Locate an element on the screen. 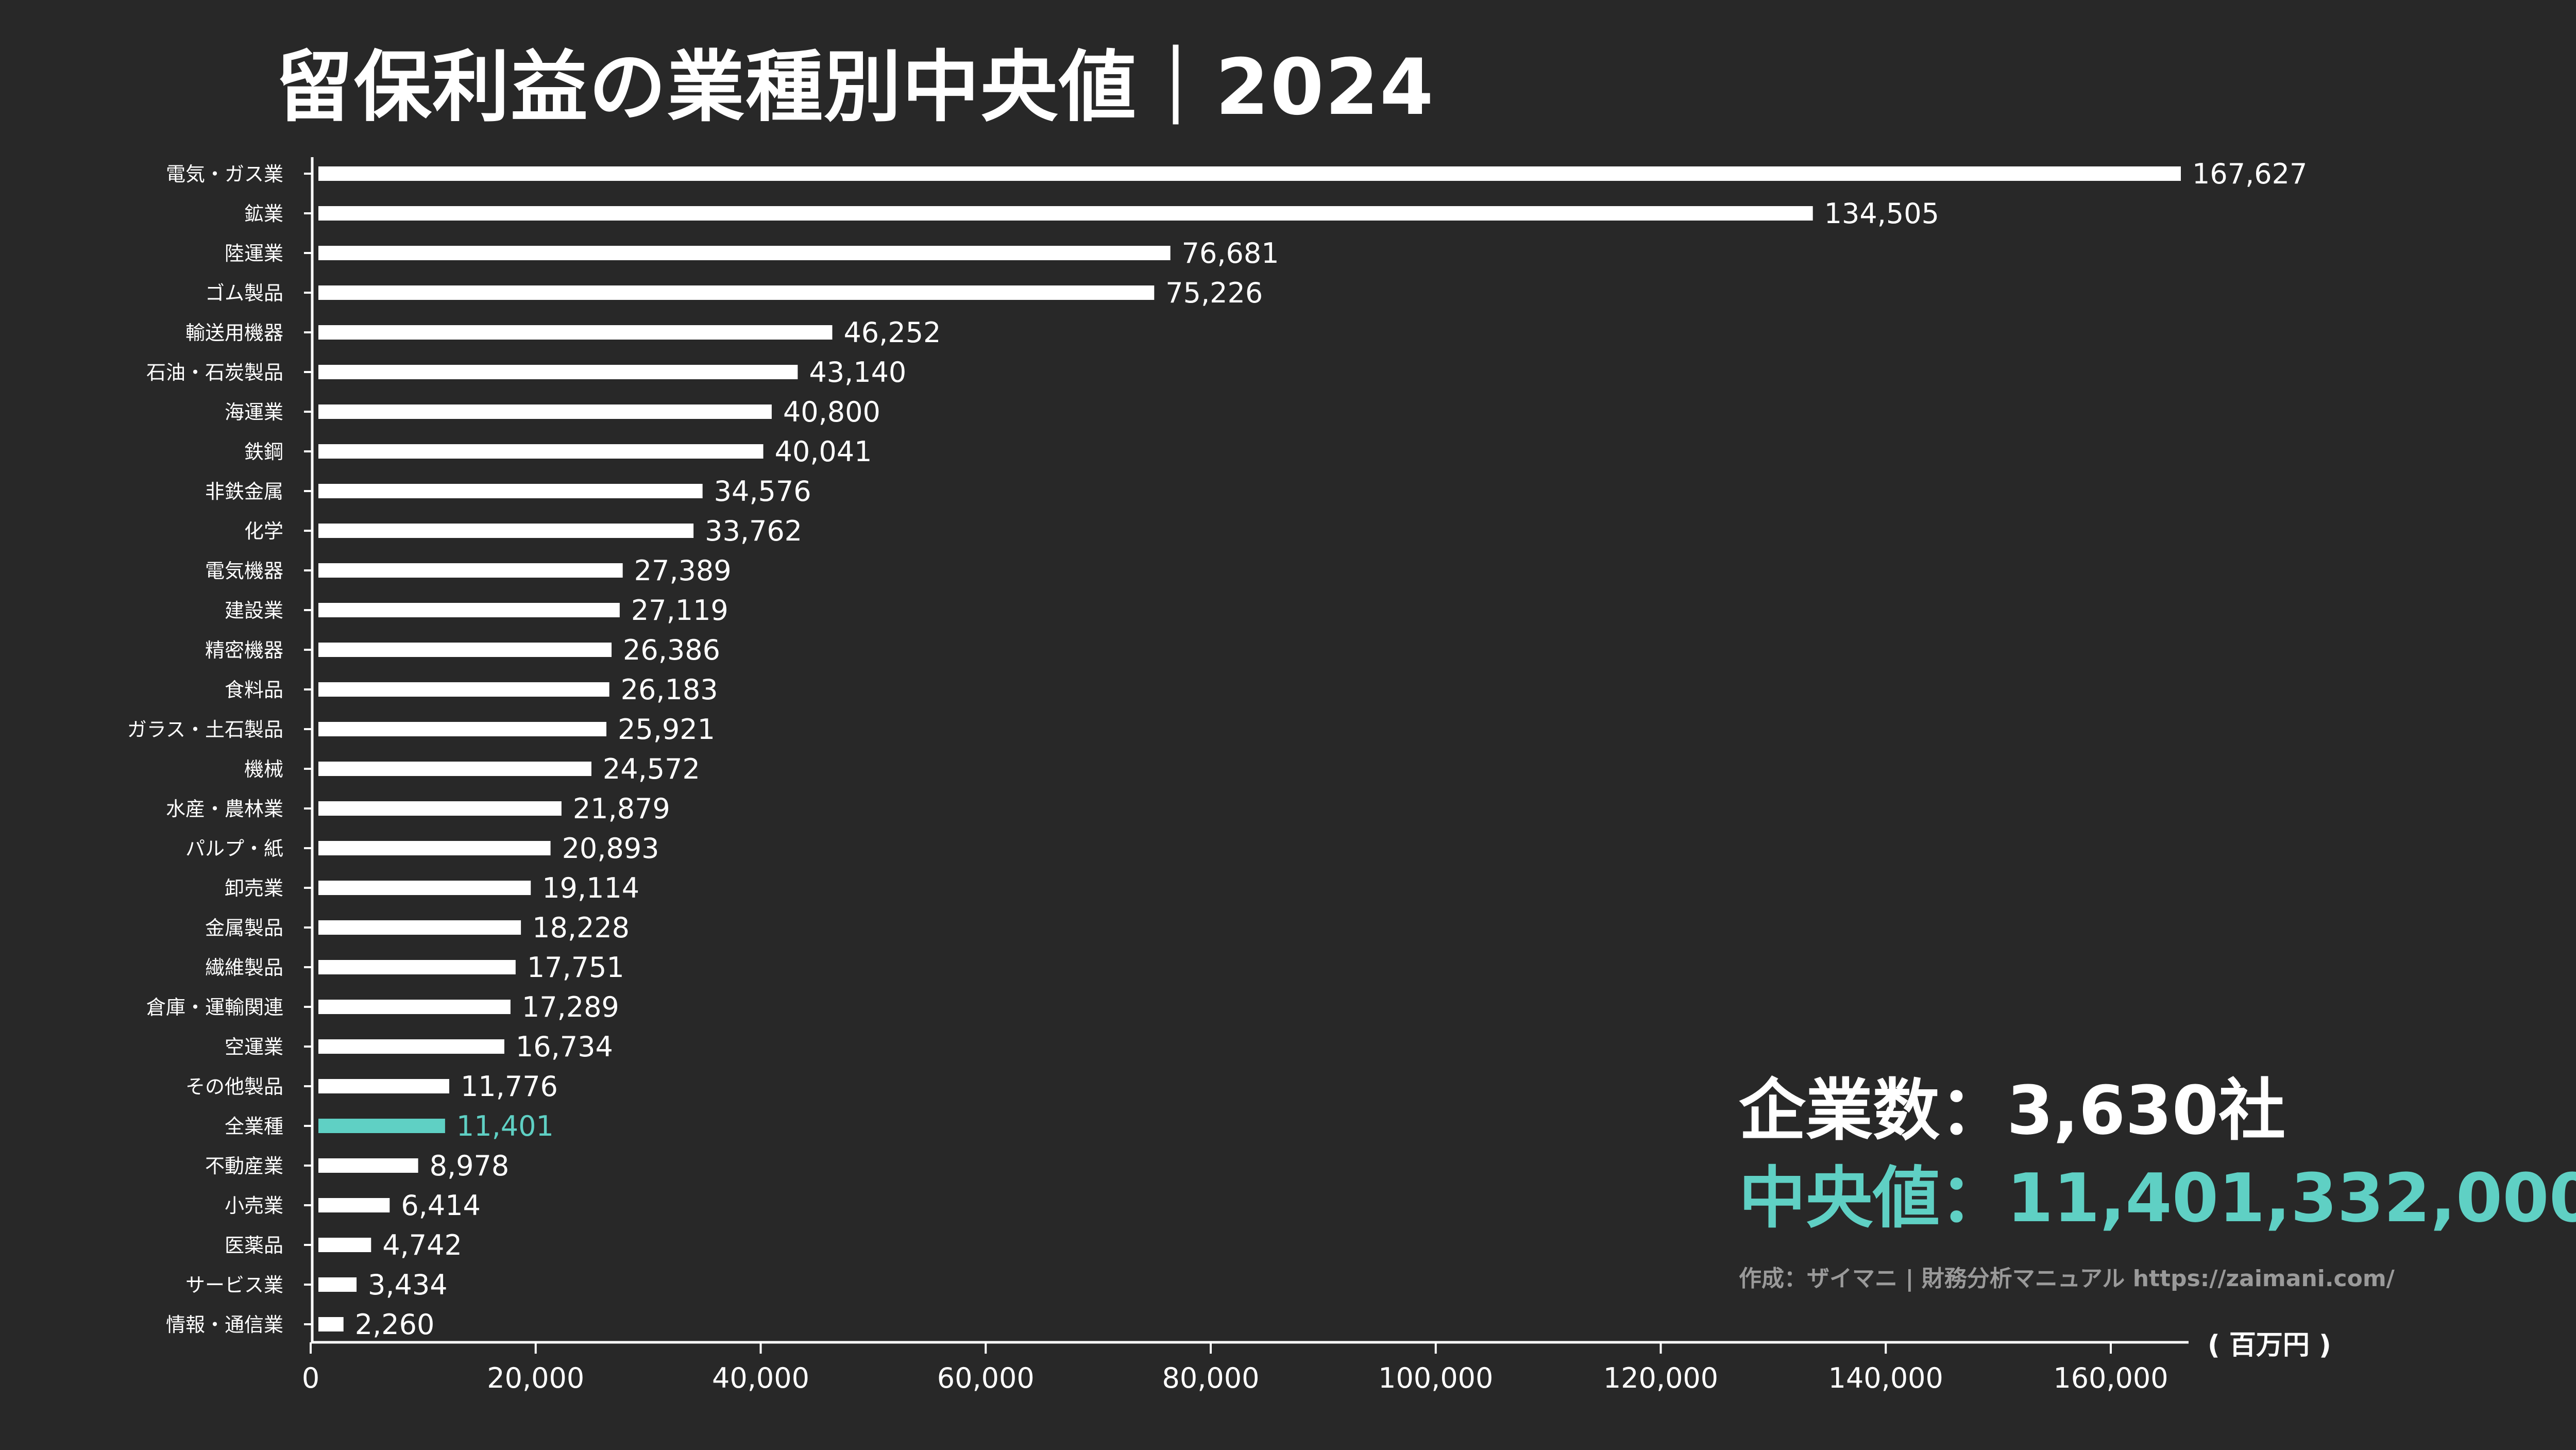 The width and height of the screenshot is (2576, 1450). value-label: 21,879 is located at coordinates (621, 809).